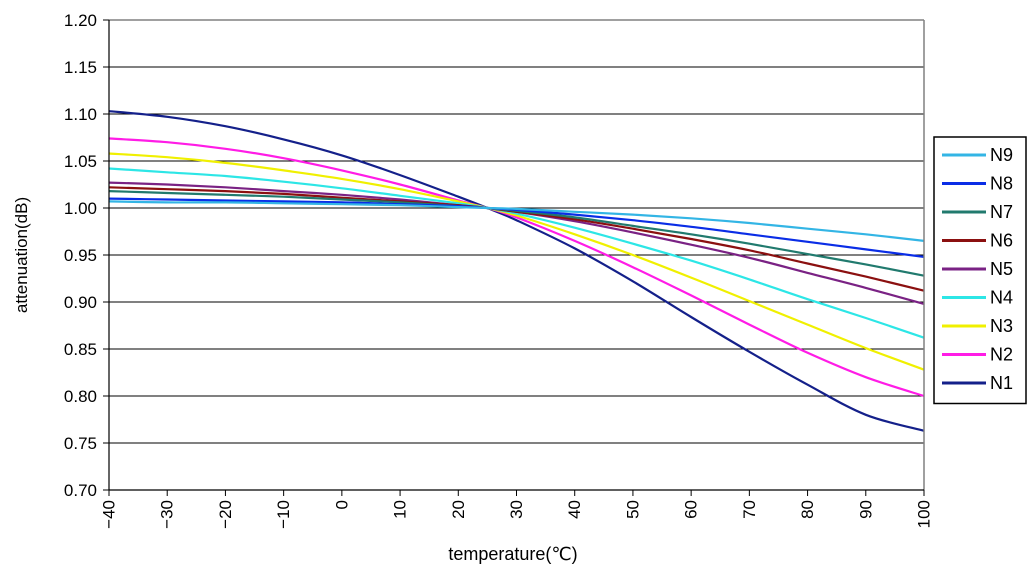  What do you see at coordinates (807, 509) in the screenshot?
I see `x-tick-label: 80` at bounding box center [807, 509].